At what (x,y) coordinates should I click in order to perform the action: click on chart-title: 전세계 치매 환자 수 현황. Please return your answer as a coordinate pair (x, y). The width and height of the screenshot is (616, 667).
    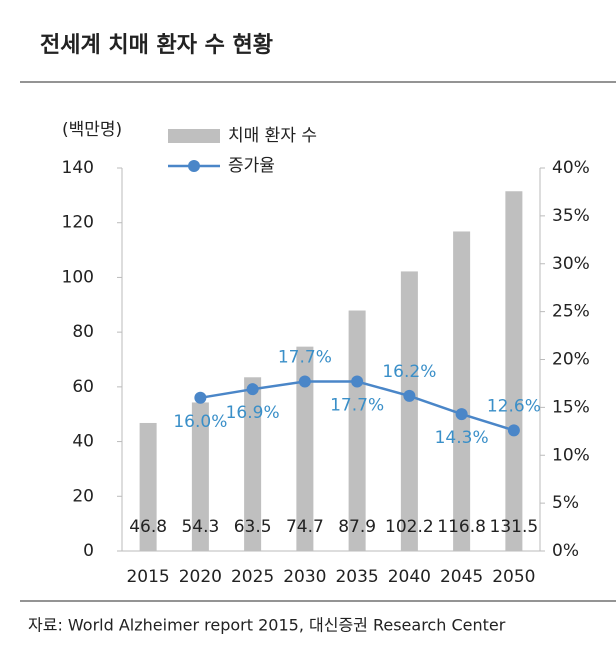
    Looking at the image, I should click on (156, 45).